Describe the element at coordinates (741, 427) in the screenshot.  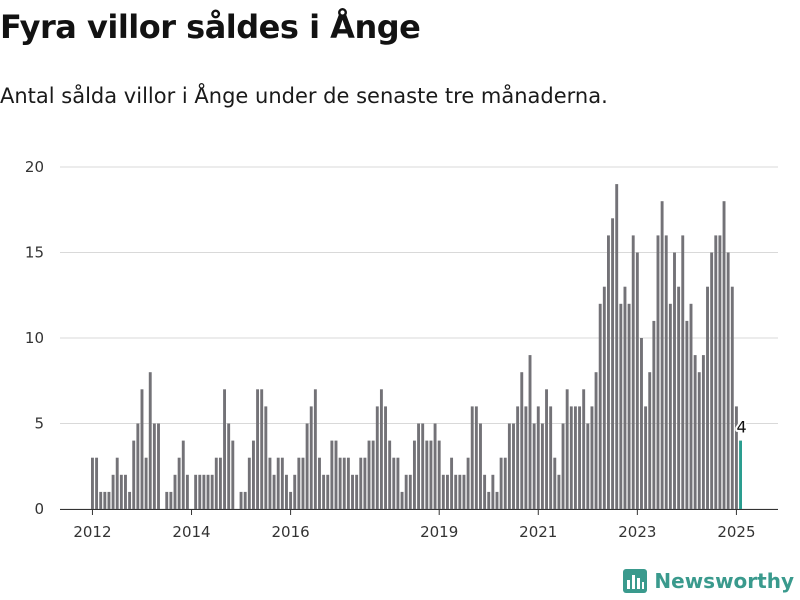
I see `latest-value-label: 4` at that location.